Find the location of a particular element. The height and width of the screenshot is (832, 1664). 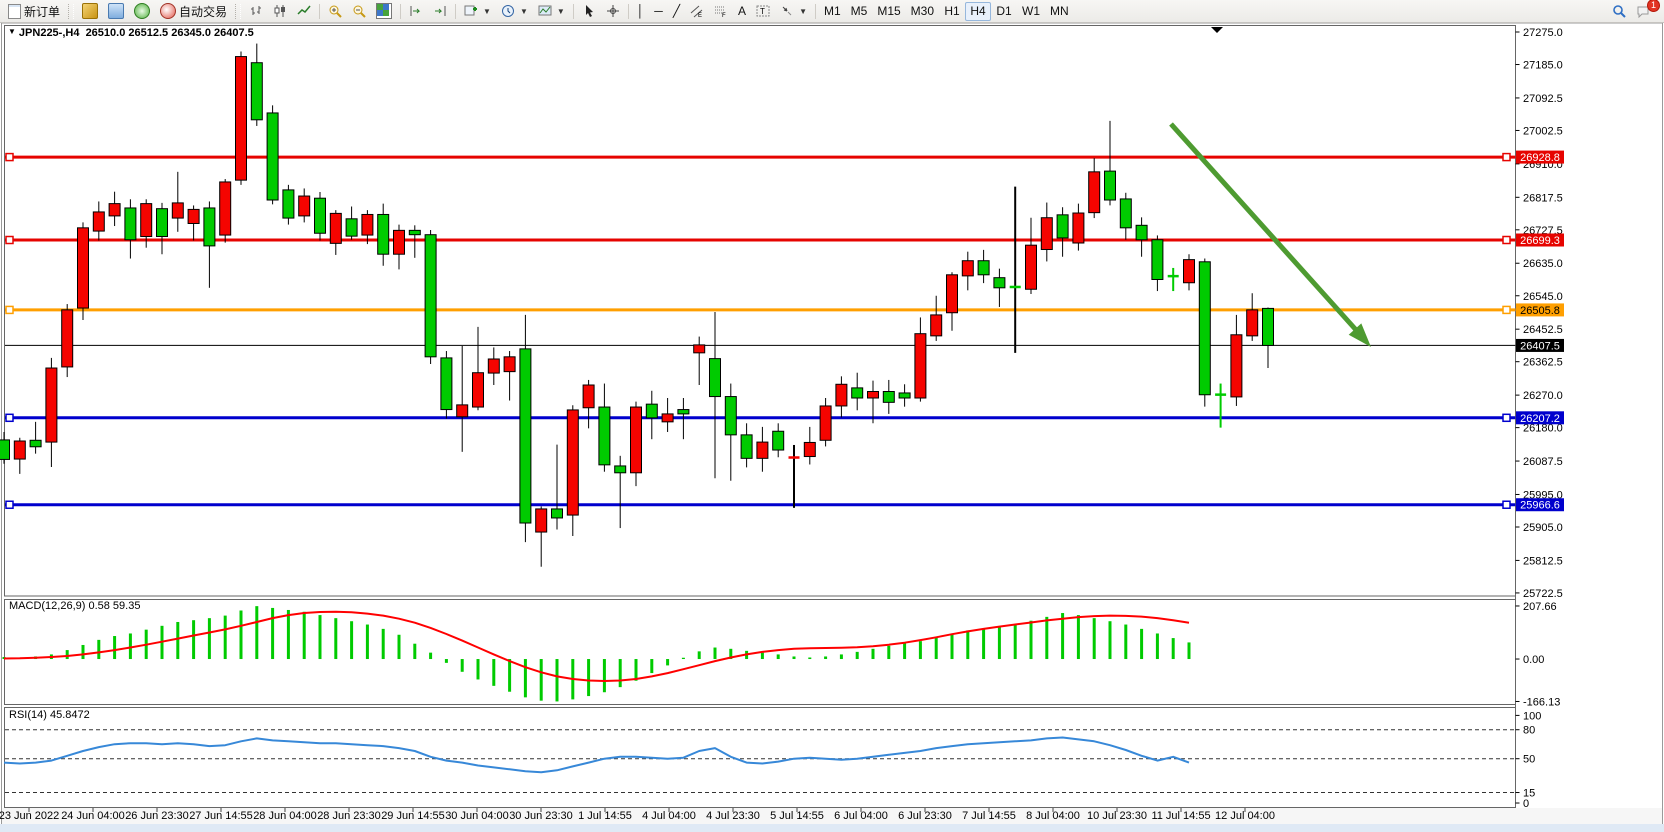

search-button is located at coordinates (1619, 11).